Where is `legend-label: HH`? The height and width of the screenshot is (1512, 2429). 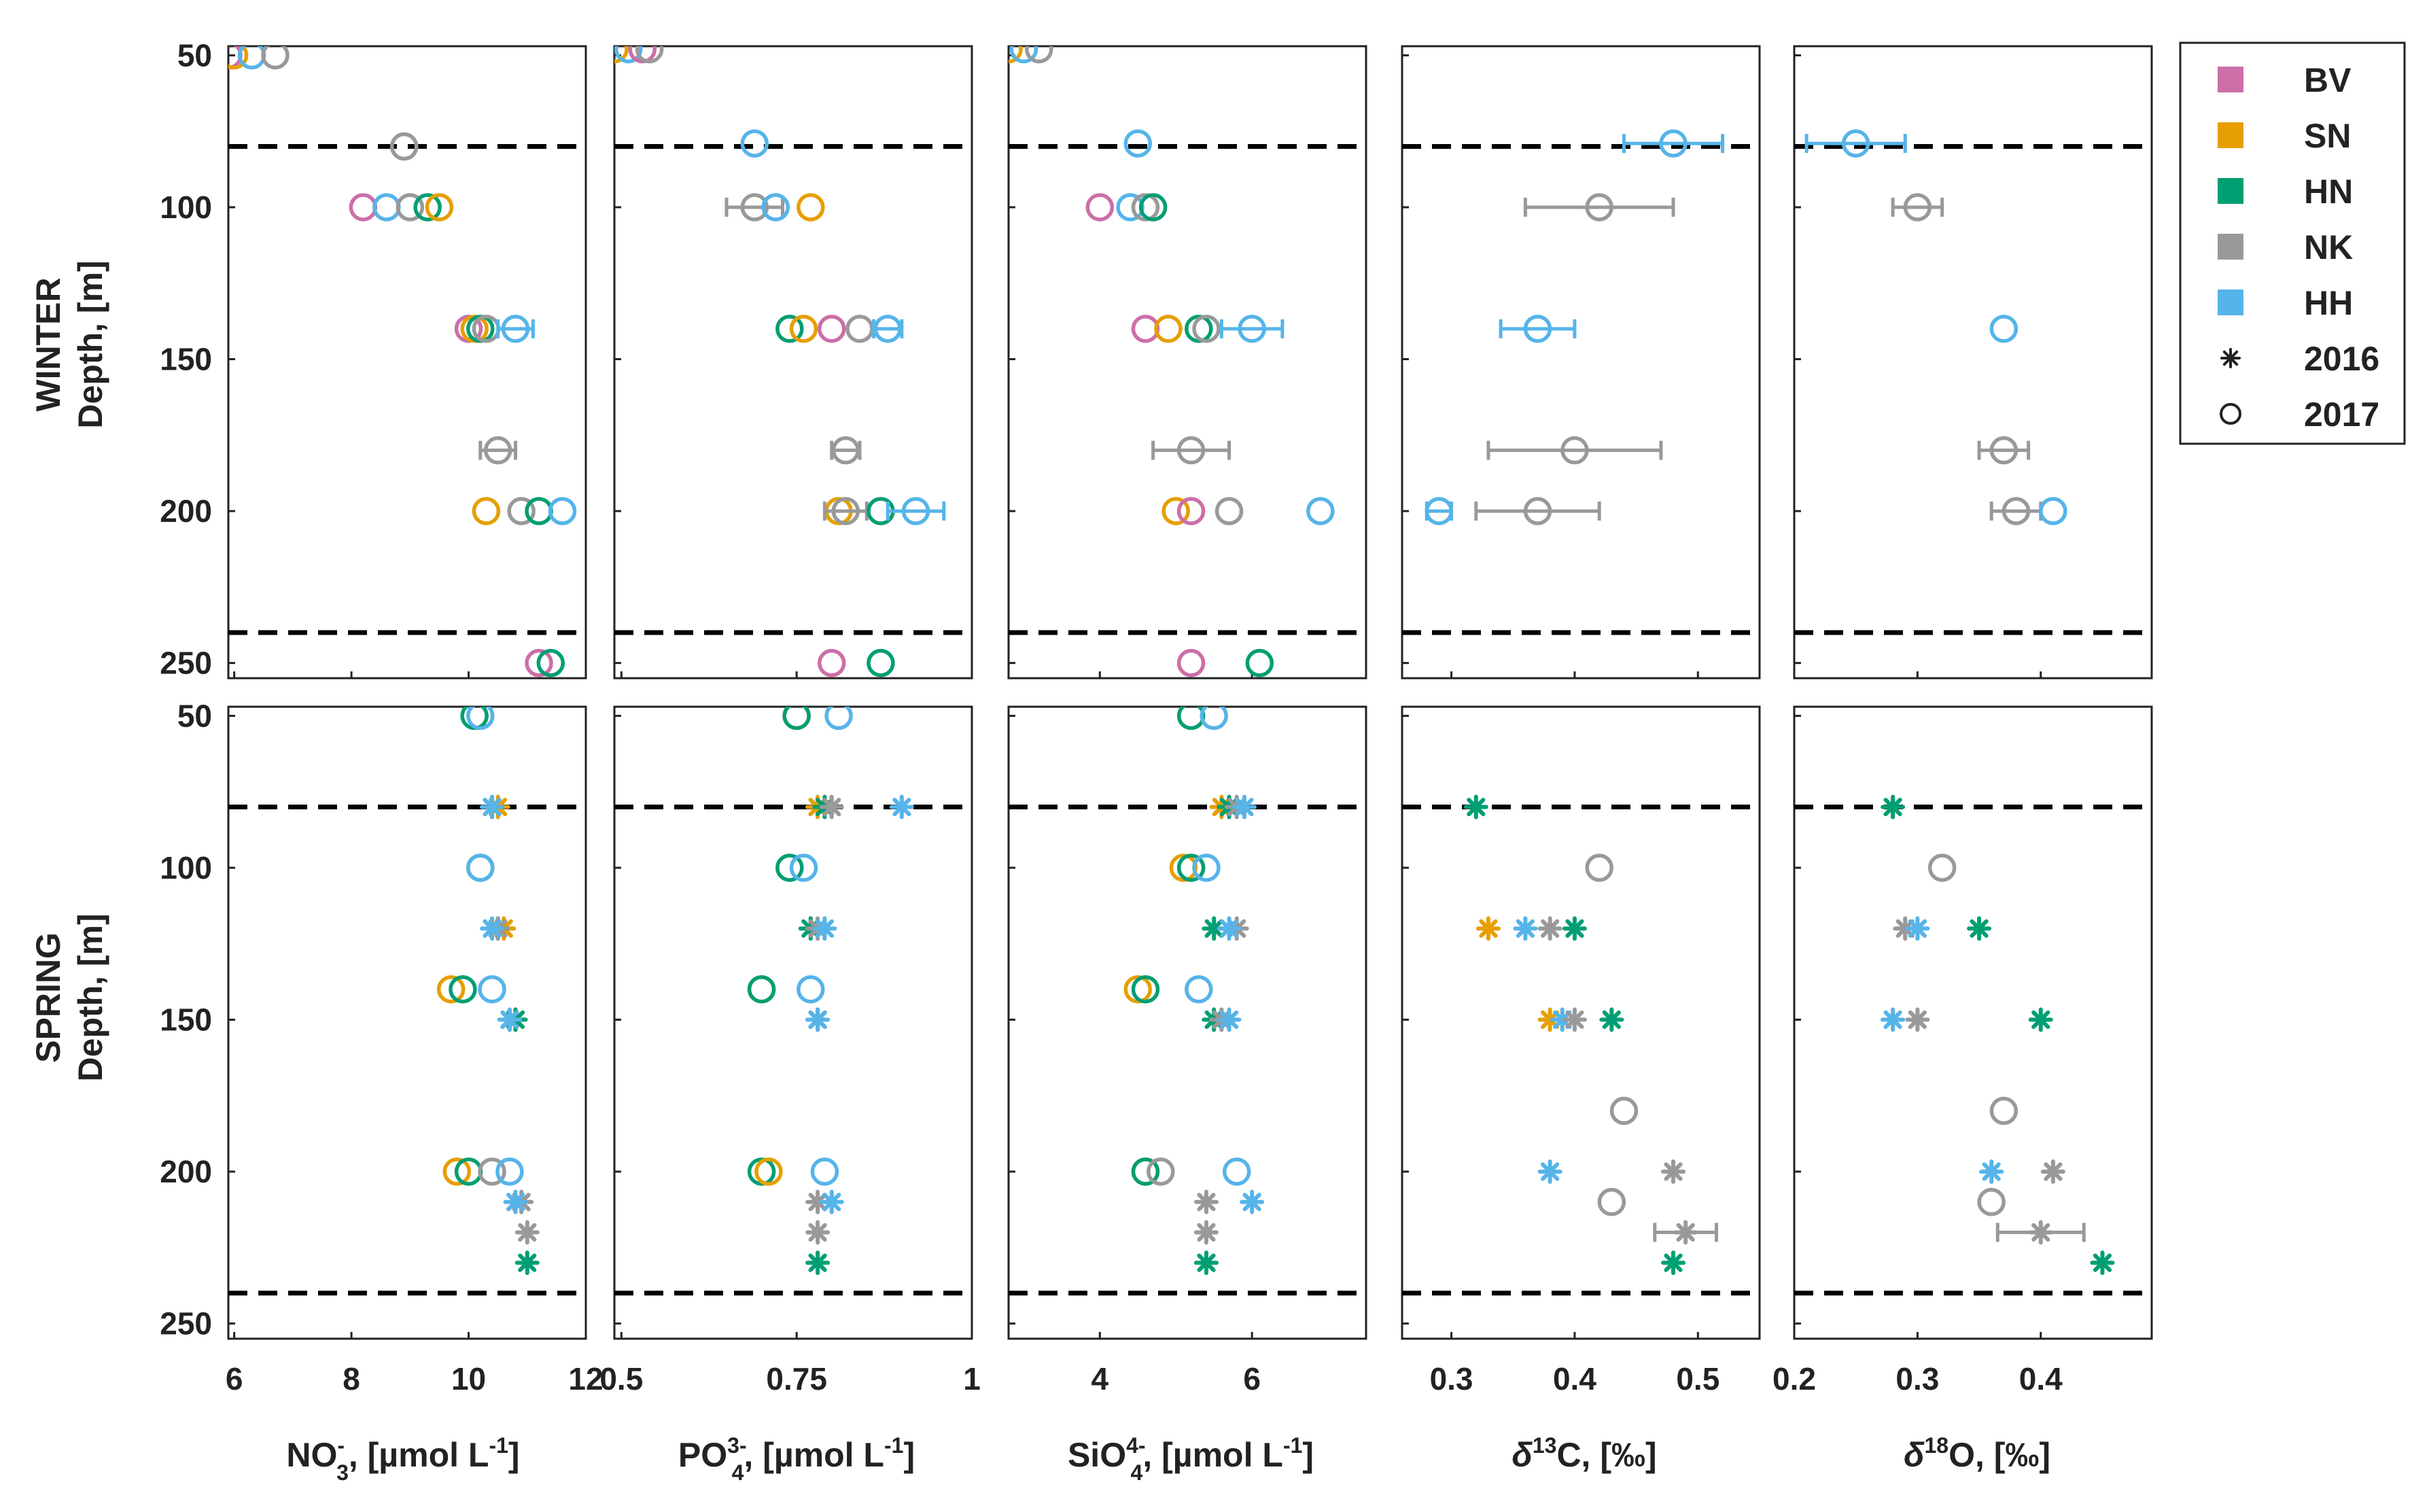 legend-label: HH is located at coordinates (2328, 303).